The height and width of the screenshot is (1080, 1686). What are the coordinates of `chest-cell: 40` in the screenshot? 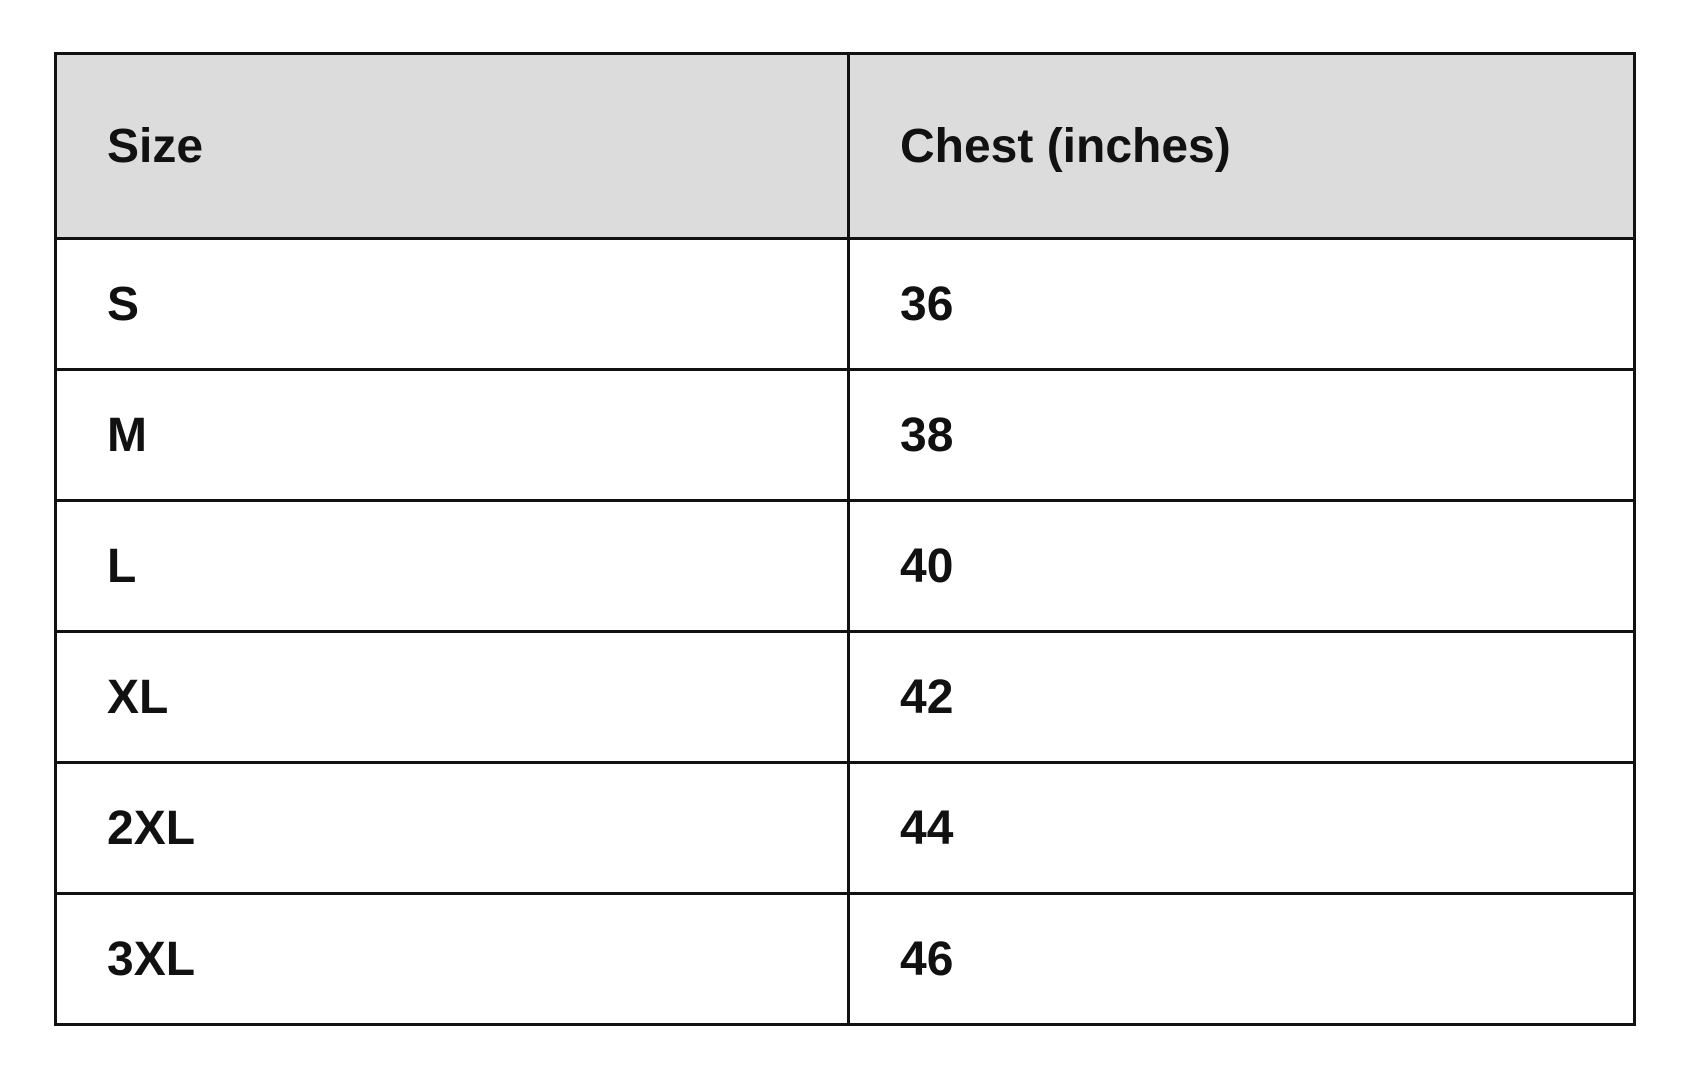 It's located at (1241, 566).